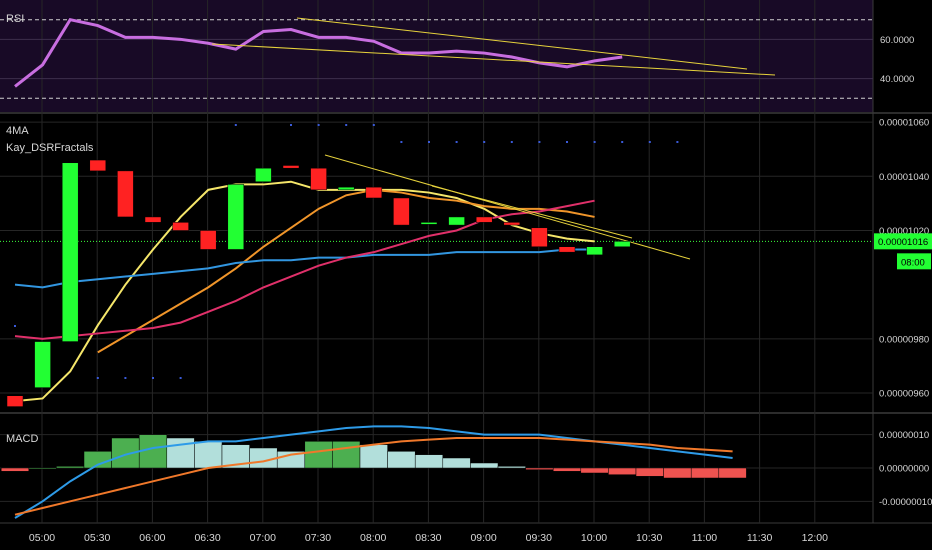 Image resolution: width=932 pixels, height=550 pixels. What do you see at coordinates (649, 538) in the screenshot?
I see `time-tick-label: 10:30` at bounding box center [649, 538].